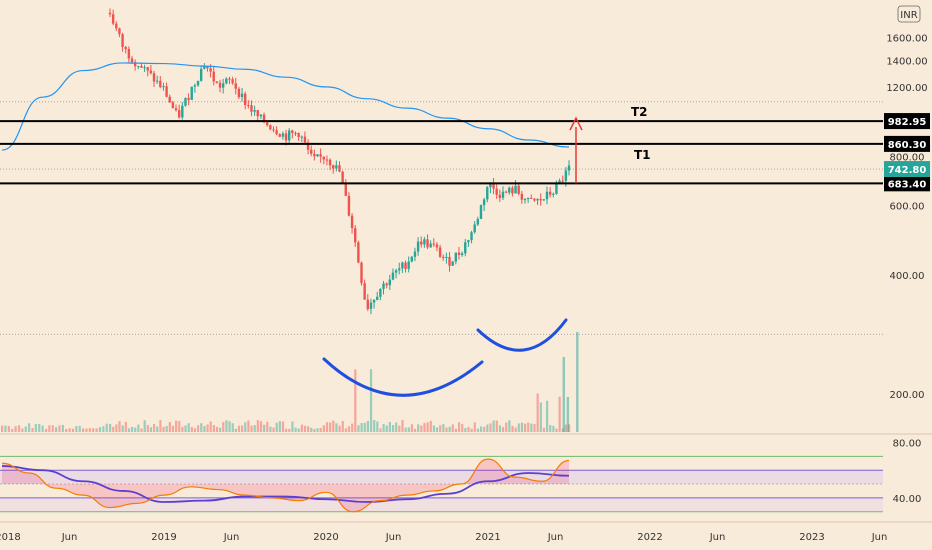  I want to click on target-label-t1: T1, so click(642, 155).